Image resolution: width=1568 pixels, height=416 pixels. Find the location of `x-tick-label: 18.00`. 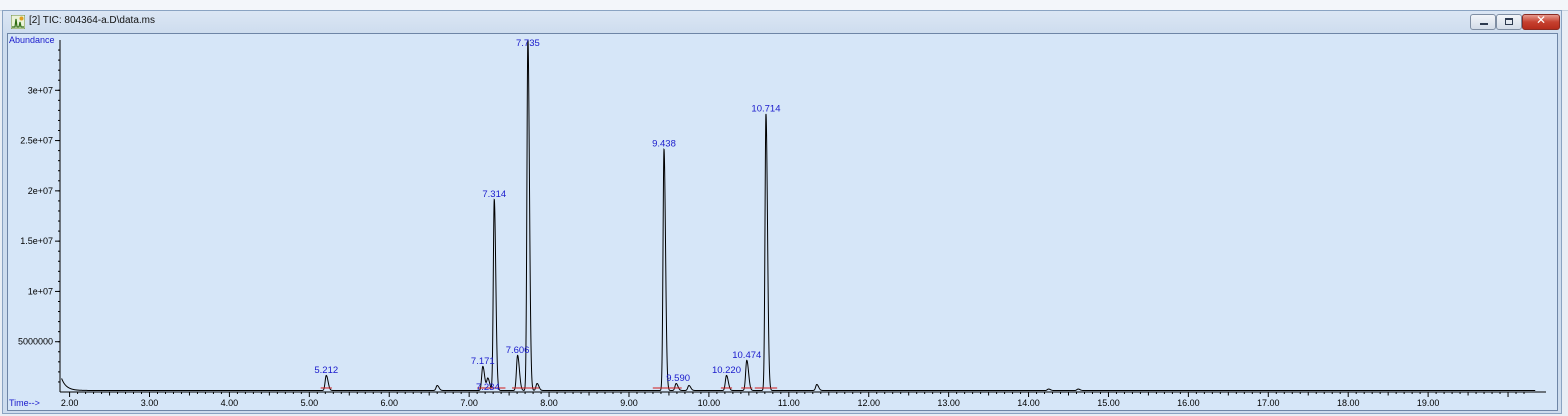

x-tick-label: 18.00 is located at coordinates (1348, 403).